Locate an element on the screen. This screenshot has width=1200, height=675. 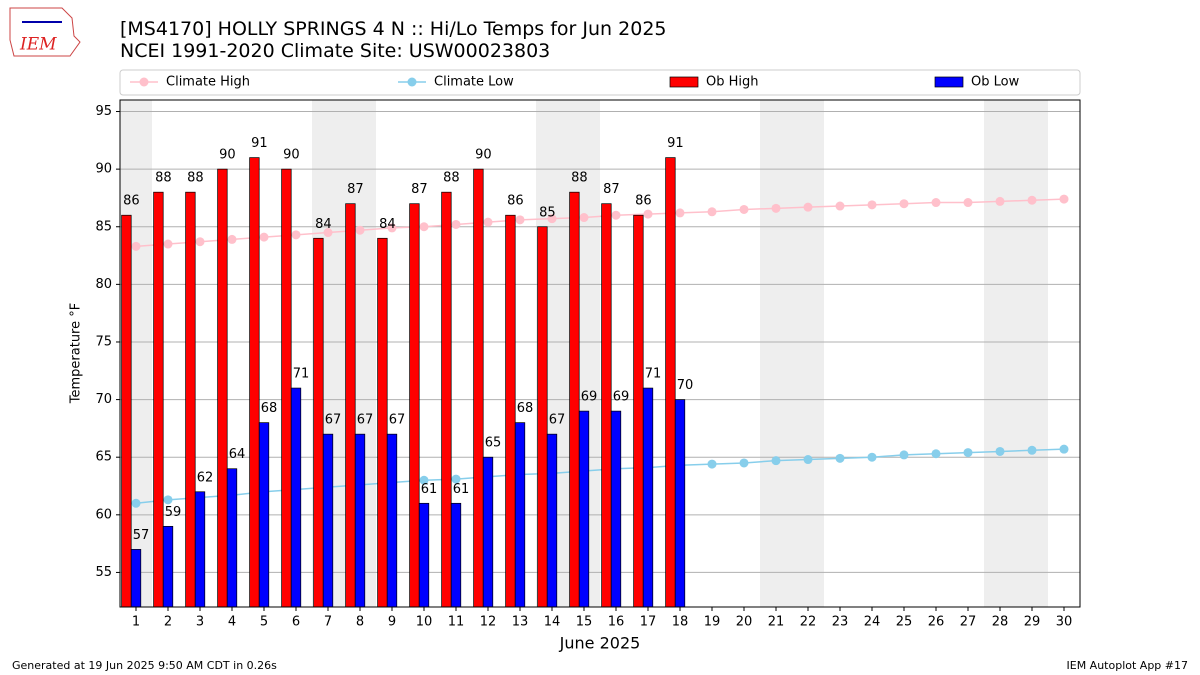
x-tick-label: 3 is located at coordinates (200, 622).